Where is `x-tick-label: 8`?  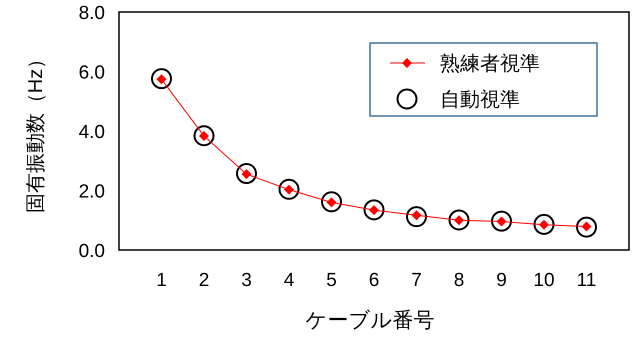 x-tick-label: 8 is located at coordinates (459, 280).